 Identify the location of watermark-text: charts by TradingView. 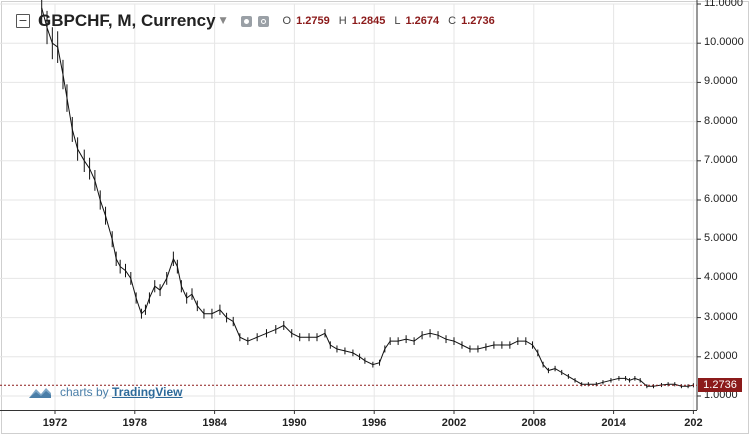
(121, 392).